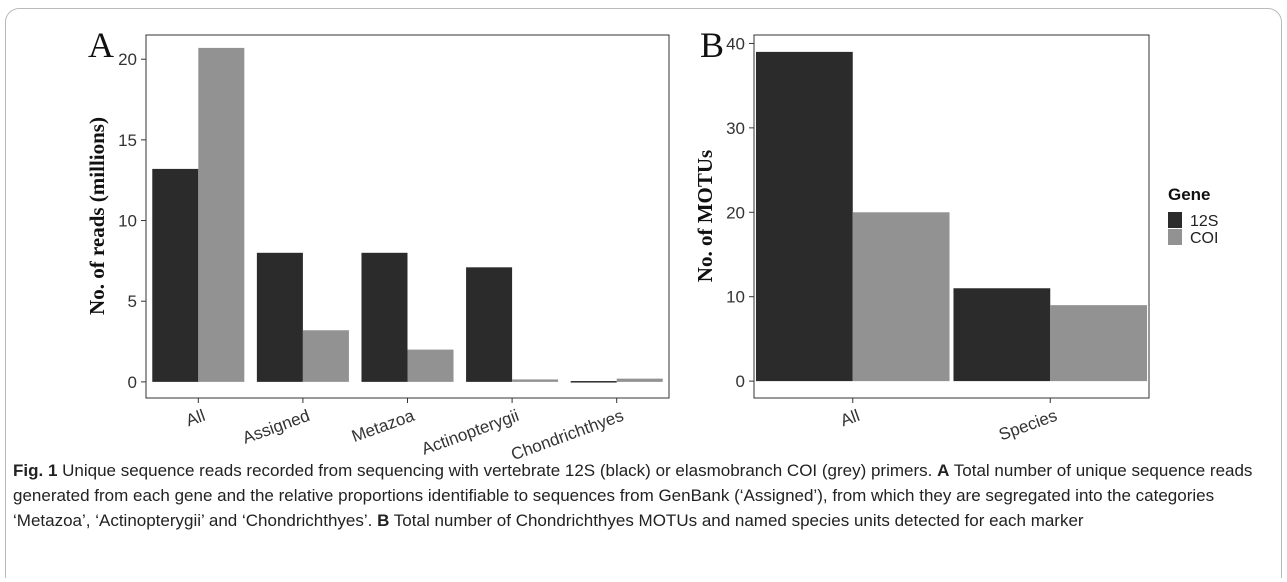 The height and width of the screenshot is (582, 1287). I want to click on panel-a-bar-coi-metazoa, so click(430, 365).